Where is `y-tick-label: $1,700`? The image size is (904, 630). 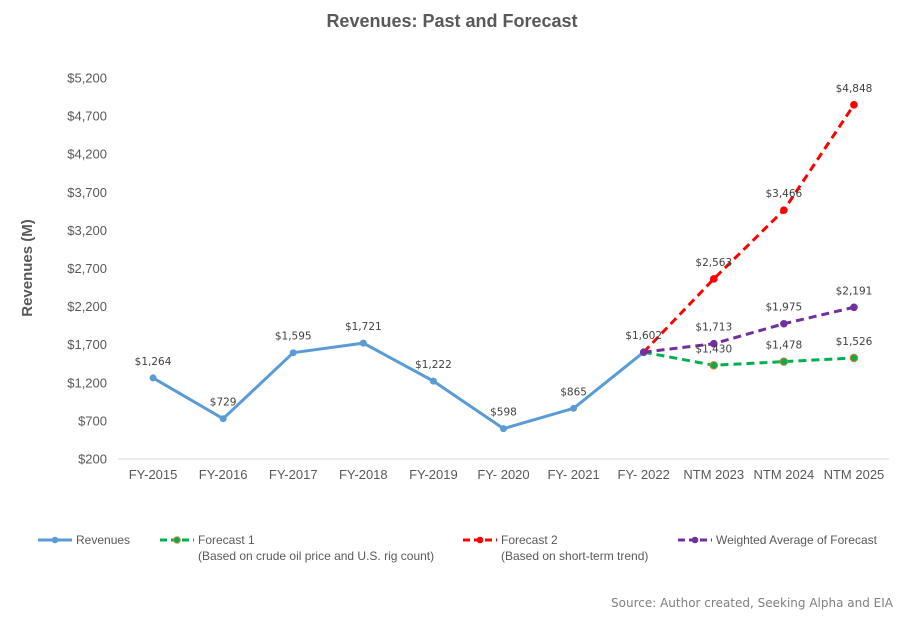 y-tick-label: $1,700 is located at coordinates (87, 344).